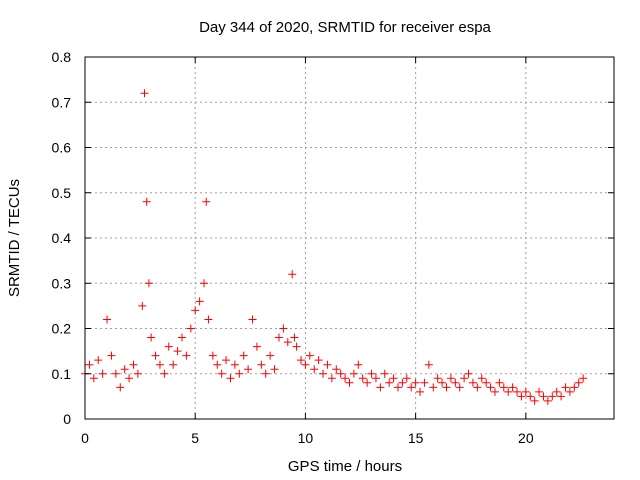 The height and width of the screenshot is (480, 640). Describe the element at coordinates (62, 329) in the screenshot. I see `y-tick-label: 0.2` at that location.